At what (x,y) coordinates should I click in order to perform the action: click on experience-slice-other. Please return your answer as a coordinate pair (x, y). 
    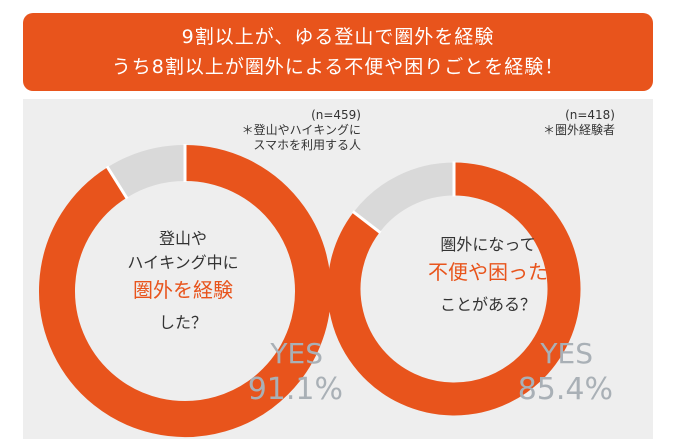
    Looking at the image, I should click on (146, 172).